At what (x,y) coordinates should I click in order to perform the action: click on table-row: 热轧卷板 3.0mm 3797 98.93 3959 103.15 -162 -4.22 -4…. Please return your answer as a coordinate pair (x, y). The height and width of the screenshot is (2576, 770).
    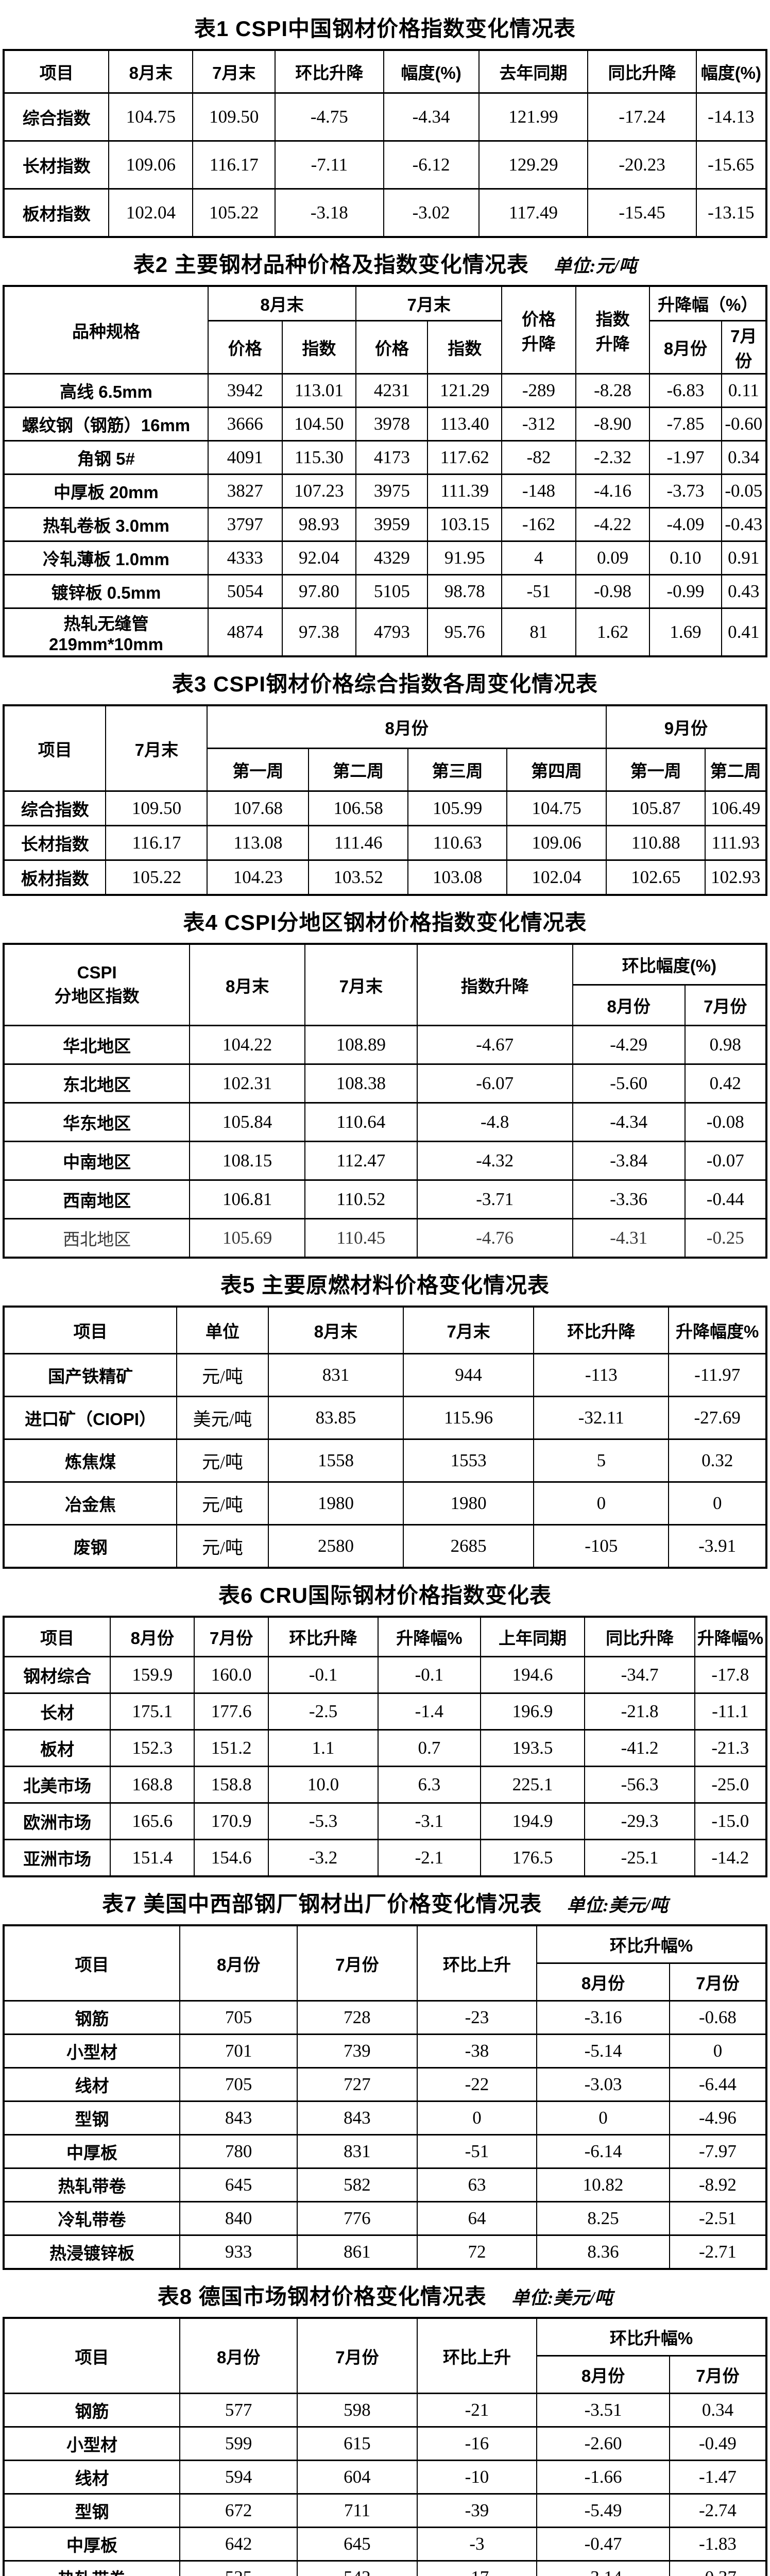
    Looking at the image, I should click on (385, 524).